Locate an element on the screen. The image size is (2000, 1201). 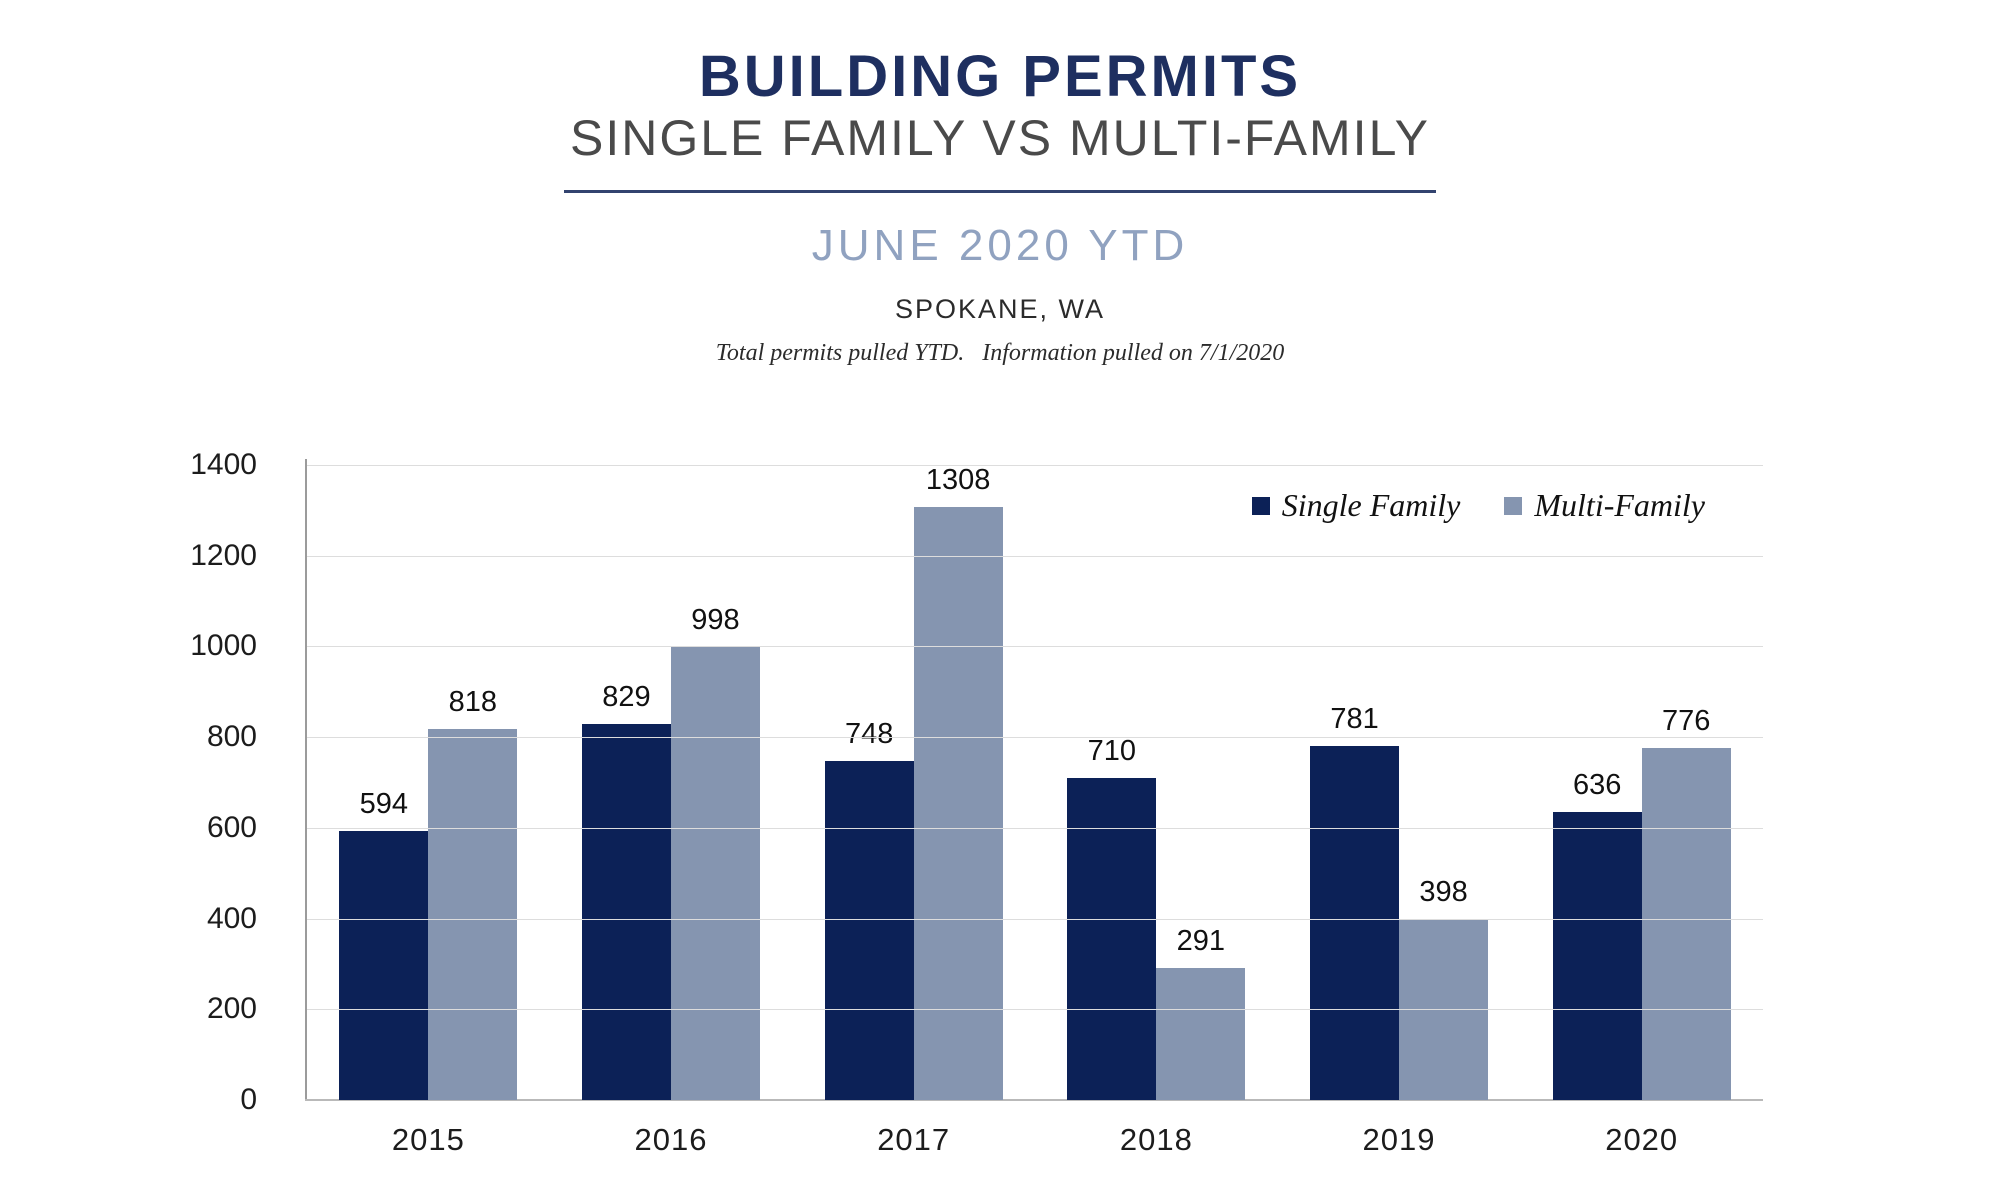
bar-value-label: 818 is located at coordinates (473, 702).